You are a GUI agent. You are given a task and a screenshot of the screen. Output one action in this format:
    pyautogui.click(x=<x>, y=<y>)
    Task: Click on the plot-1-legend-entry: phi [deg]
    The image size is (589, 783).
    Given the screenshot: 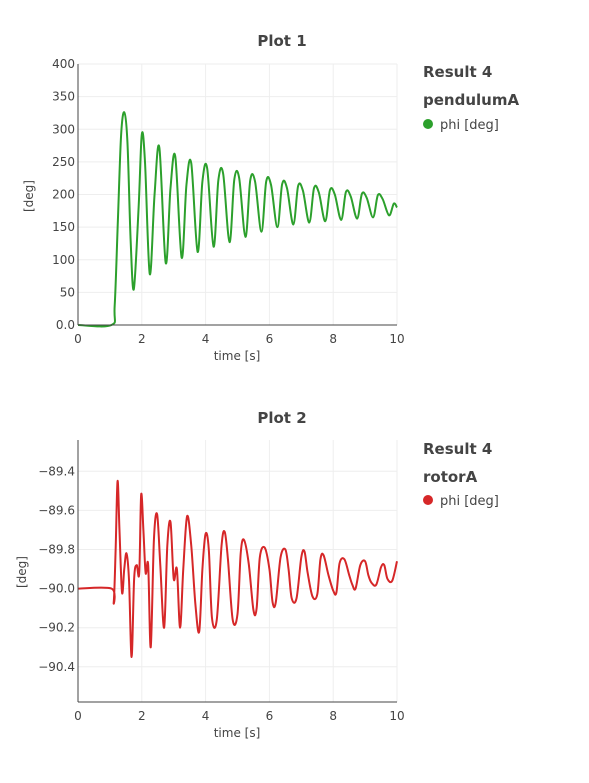 What is the action you would take?
    pyautogui.click(x=469, y=125)
    